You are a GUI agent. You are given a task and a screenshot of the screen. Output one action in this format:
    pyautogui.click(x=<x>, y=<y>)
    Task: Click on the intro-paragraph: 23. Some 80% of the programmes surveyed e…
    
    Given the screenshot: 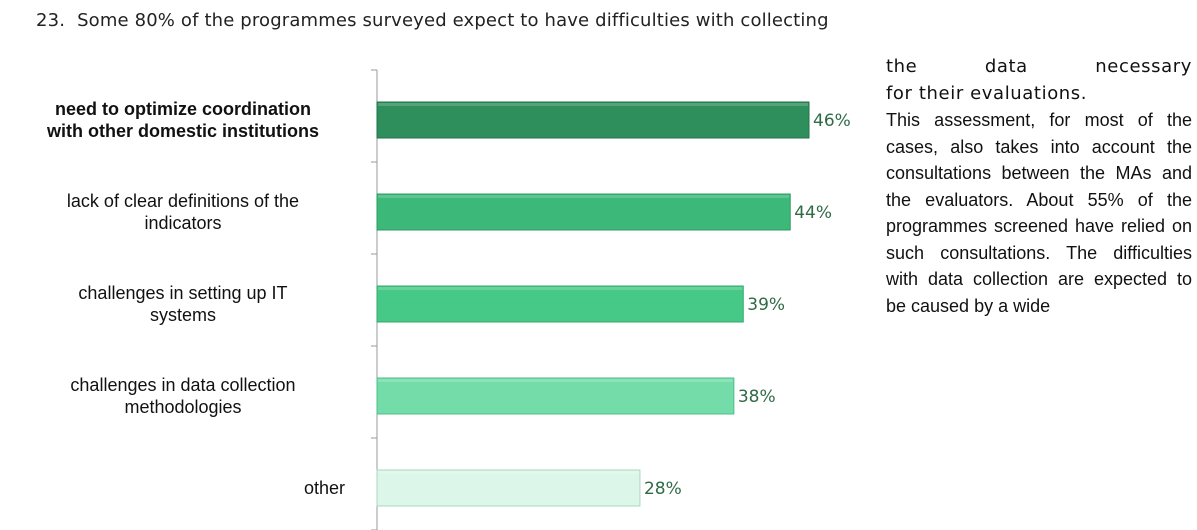 What is the action you would take?
    pyautogui.click(x=615, y=20)
    